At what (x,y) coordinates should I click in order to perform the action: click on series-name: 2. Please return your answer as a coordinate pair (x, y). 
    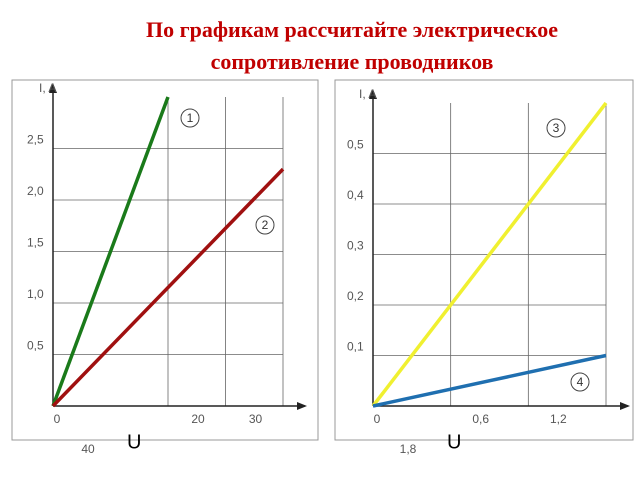
    Looking at the image, I should click on (265, 225).